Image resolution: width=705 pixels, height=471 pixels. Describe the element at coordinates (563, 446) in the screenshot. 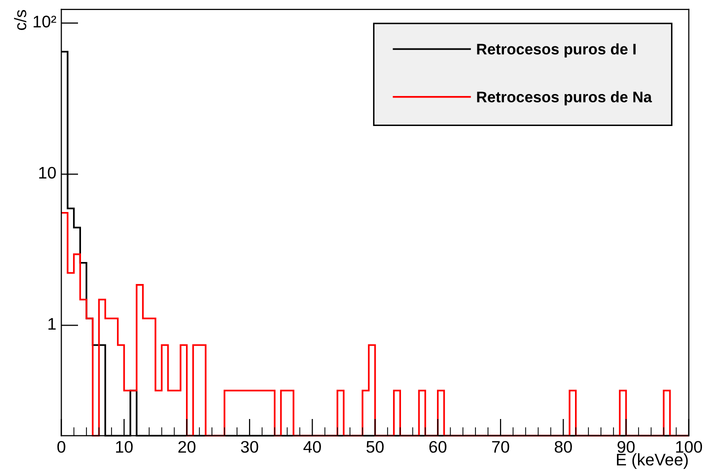

I see `x-tick-label: 80` at that location.